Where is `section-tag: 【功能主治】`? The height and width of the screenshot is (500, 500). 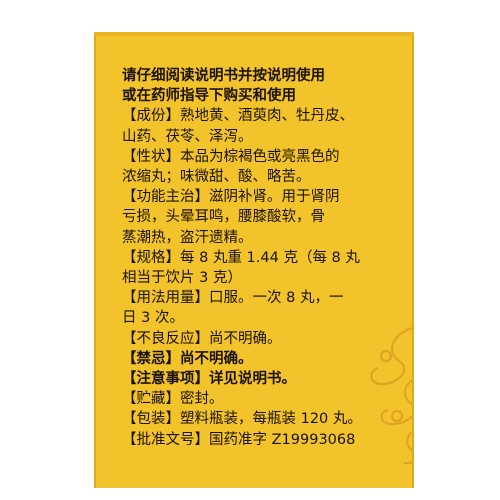 section-tag: 【功能主治】 is located at coordinates (165, 197).